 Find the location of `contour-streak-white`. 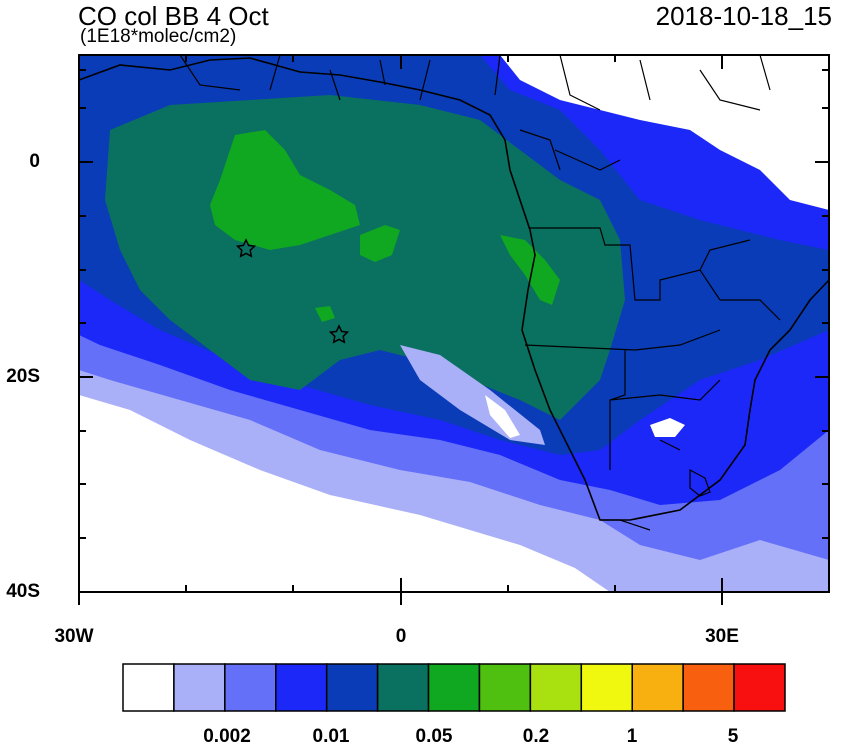

contour-streak-white is located at coordinates (502, 416).